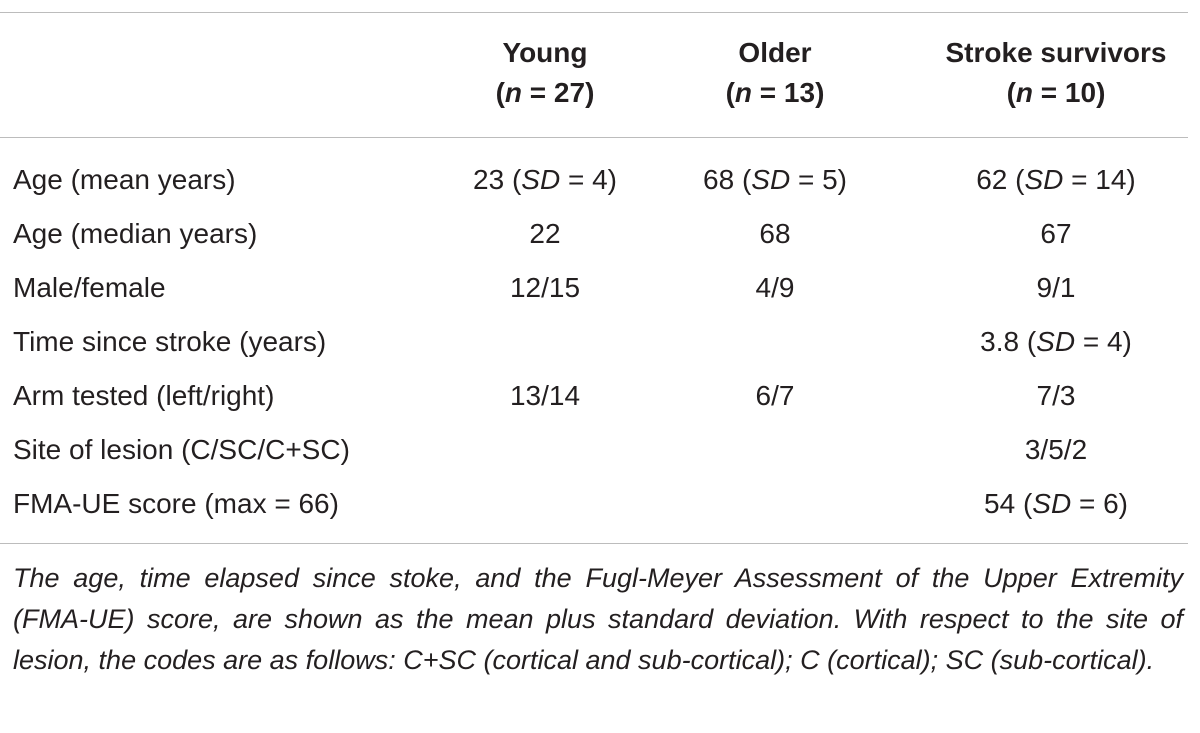 This screenshot has height=733, width=1200. Describe the element at coordinates (176, 503) in the screenshot. I see `row-label: FMA-UE score (max = 66)` at that location.